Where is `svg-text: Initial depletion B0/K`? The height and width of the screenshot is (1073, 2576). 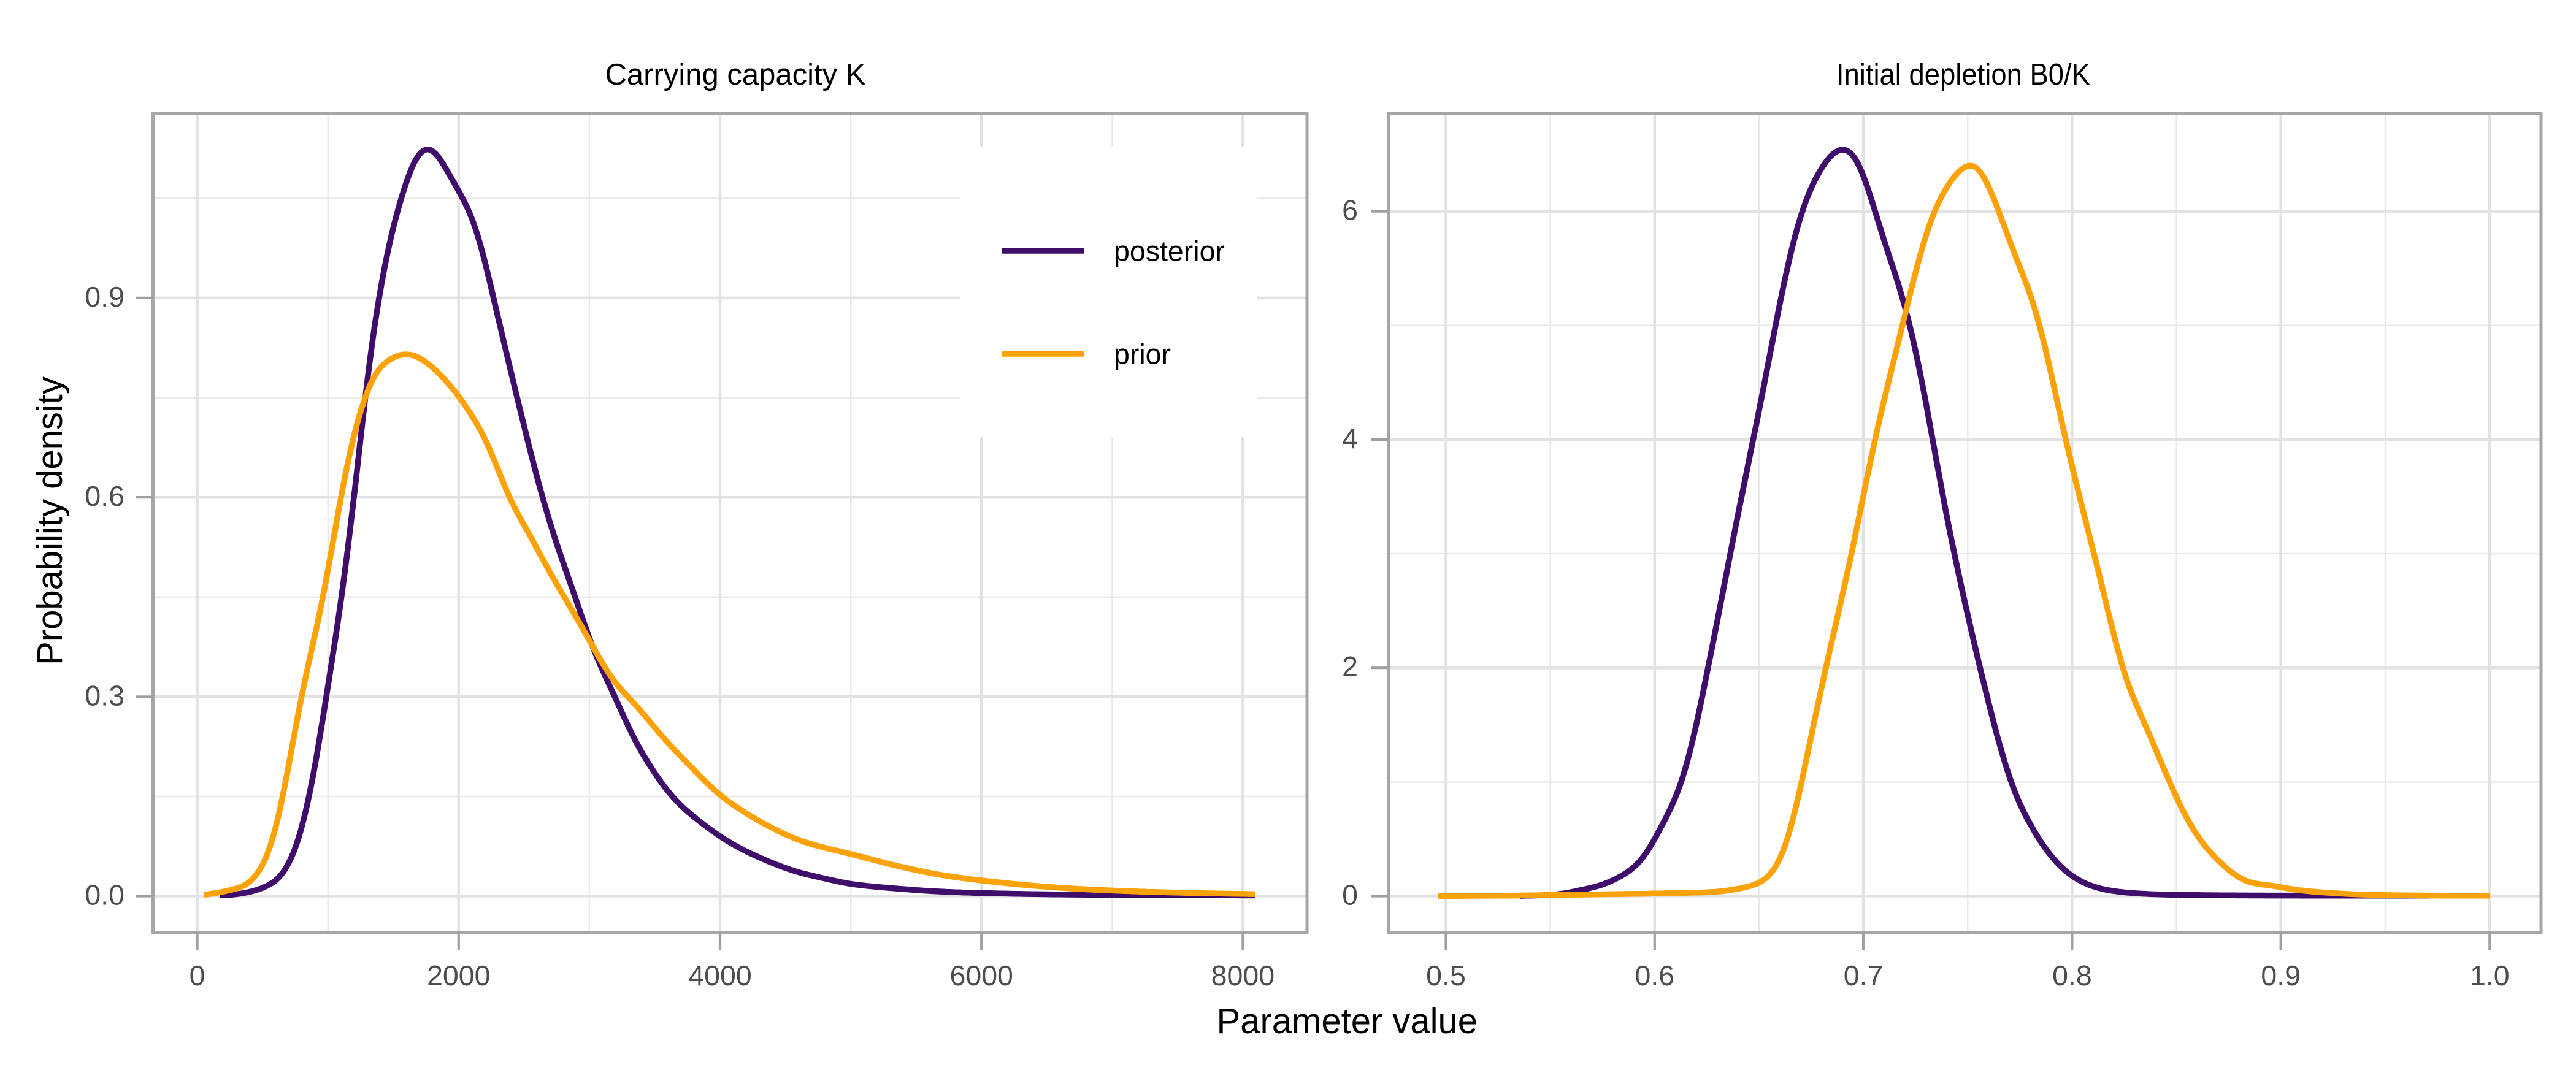 svg-text: Initial depletion B0/K is located at coordinates (1963, 74).